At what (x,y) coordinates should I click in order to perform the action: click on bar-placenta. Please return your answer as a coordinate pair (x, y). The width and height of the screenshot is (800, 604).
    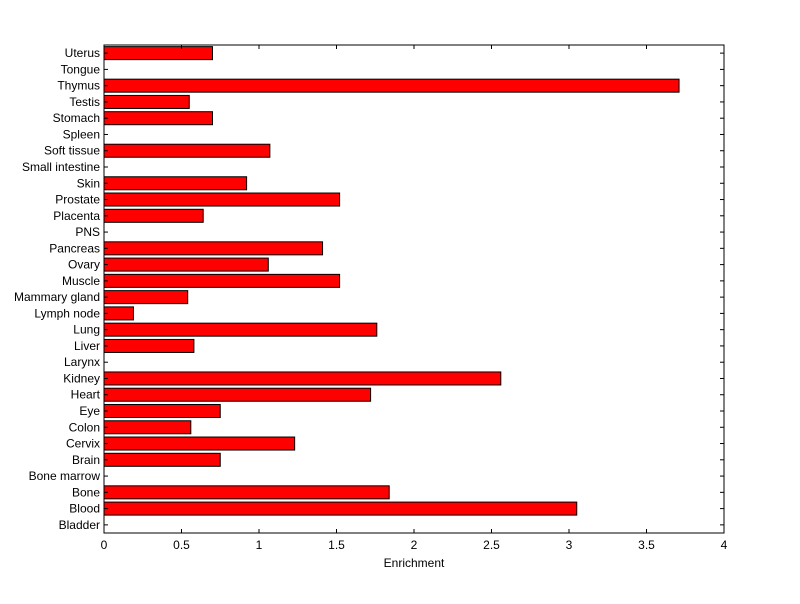
    Looking at the image, I should click on (153, 215).